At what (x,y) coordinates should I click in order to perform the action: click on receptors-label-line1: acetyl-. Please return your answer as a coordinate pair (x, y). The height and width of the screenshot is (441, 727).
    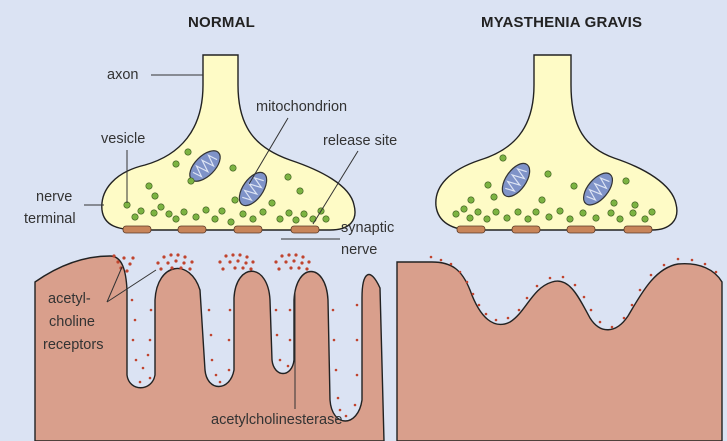
    Looking at the image, I should click on (69, 299).